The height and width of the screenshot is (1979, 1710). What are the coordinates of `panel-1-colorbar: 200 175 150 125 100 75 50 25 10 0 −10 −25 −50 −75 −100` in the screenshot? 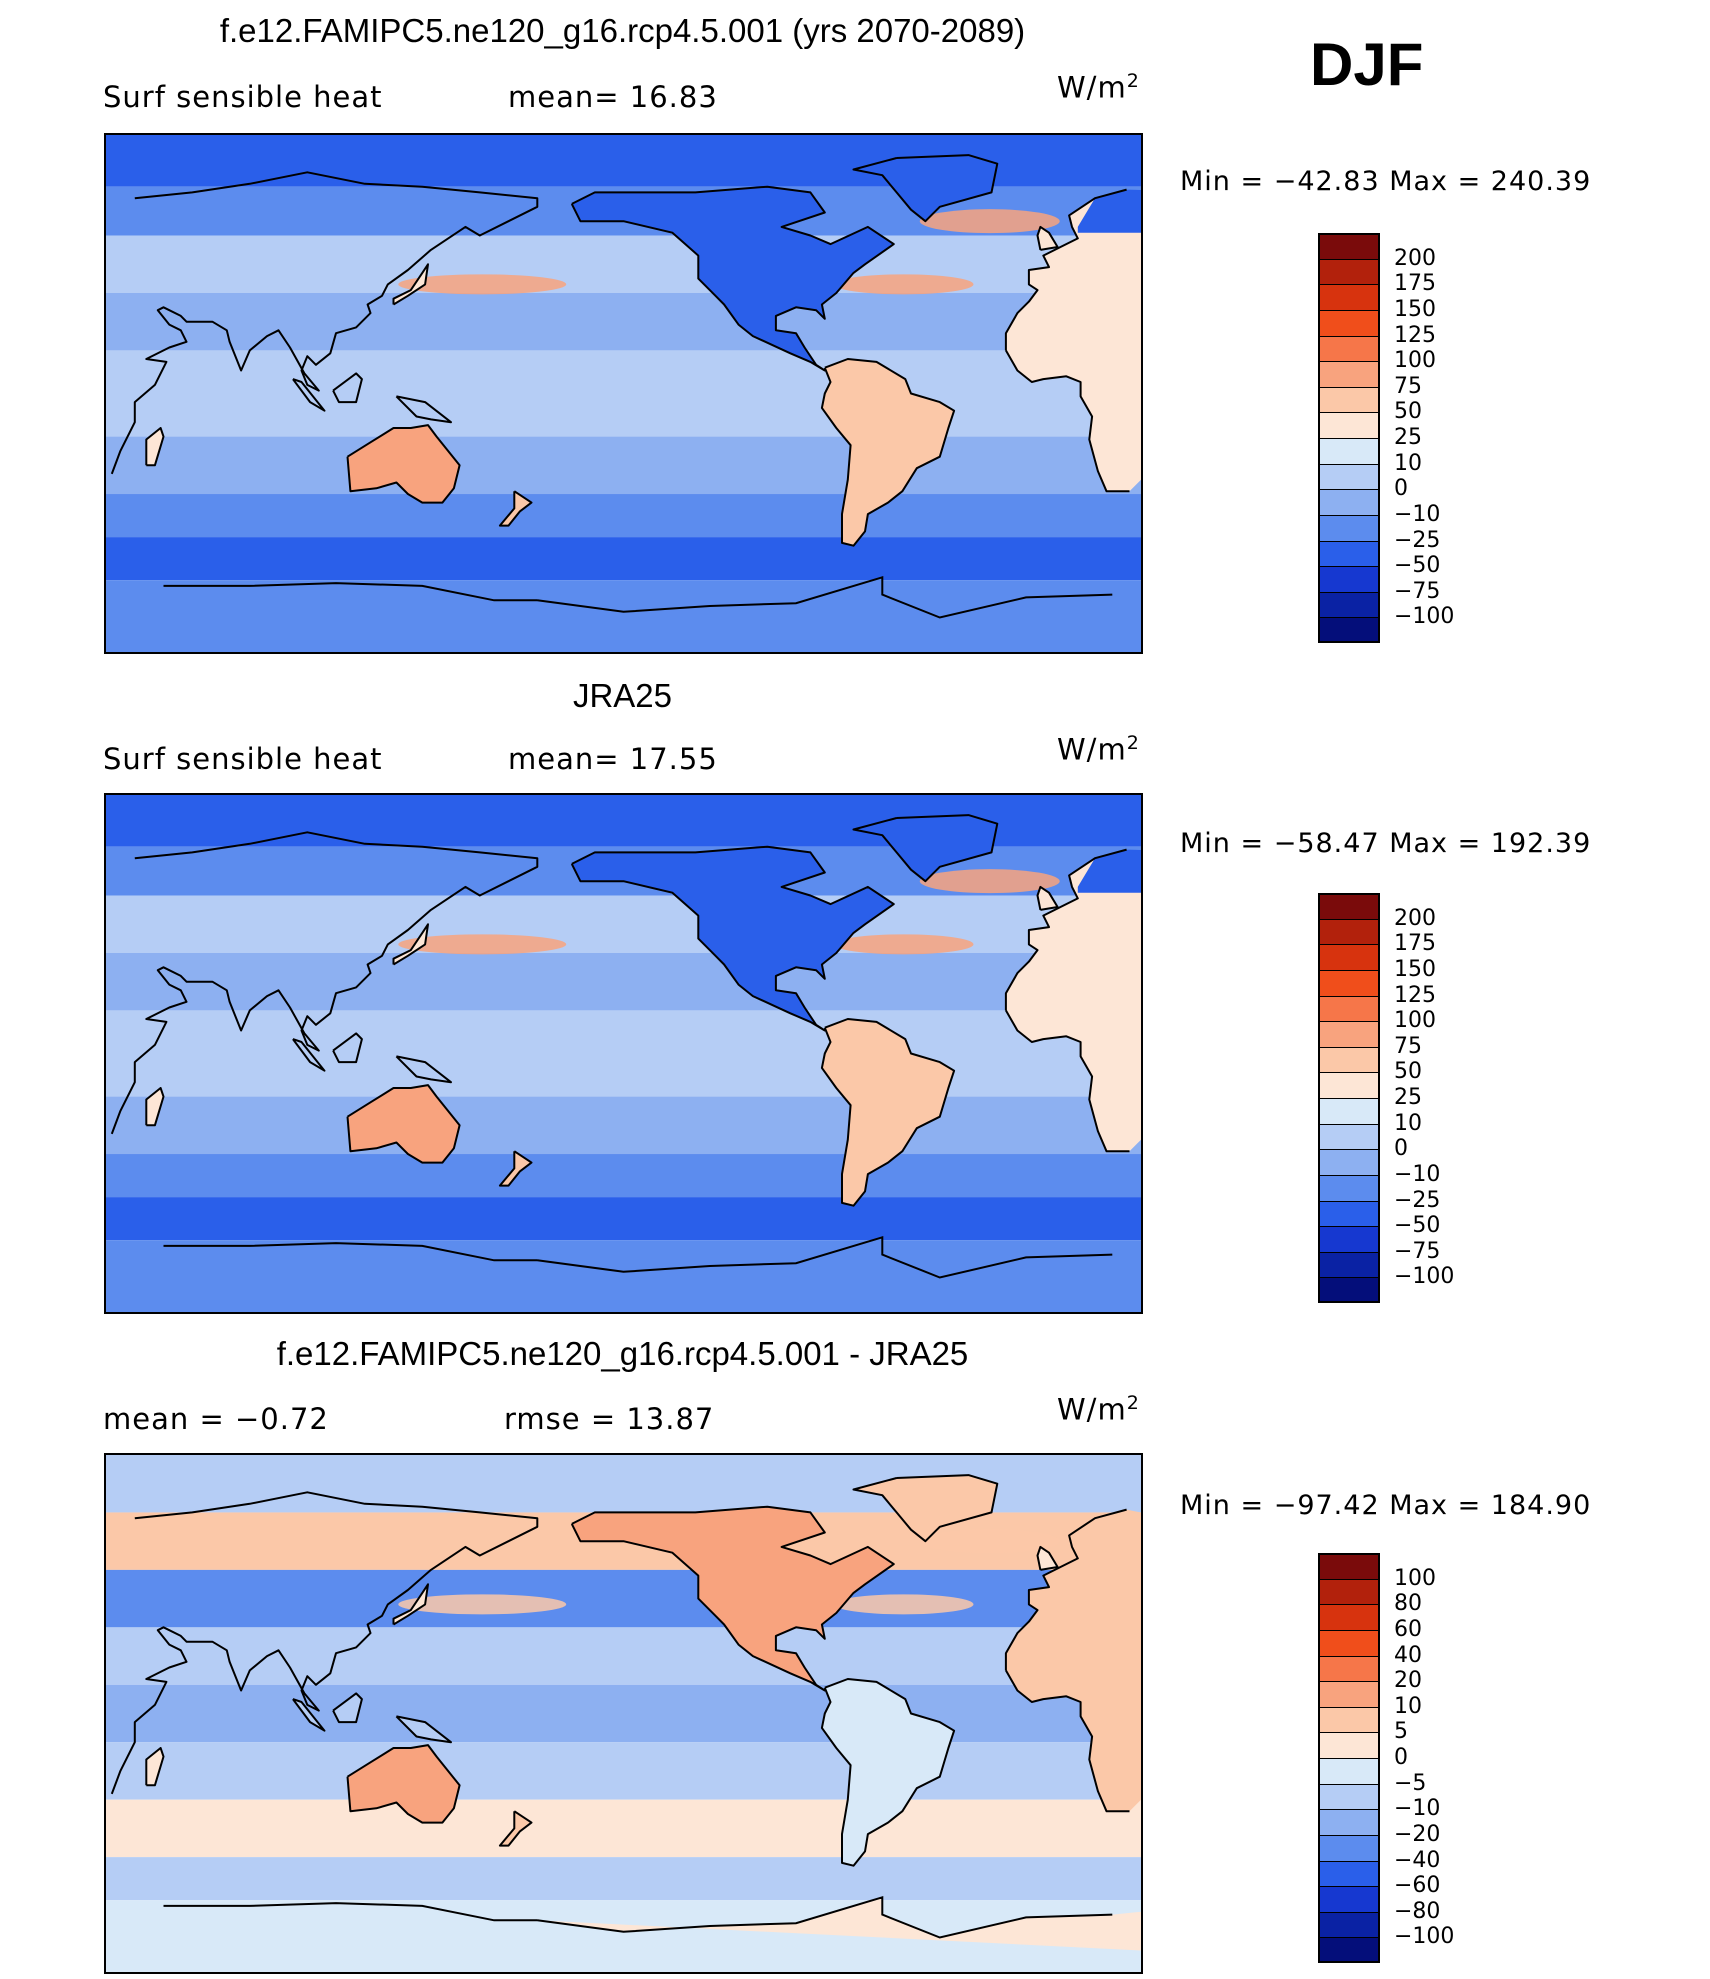 It's located at (1398, 438).